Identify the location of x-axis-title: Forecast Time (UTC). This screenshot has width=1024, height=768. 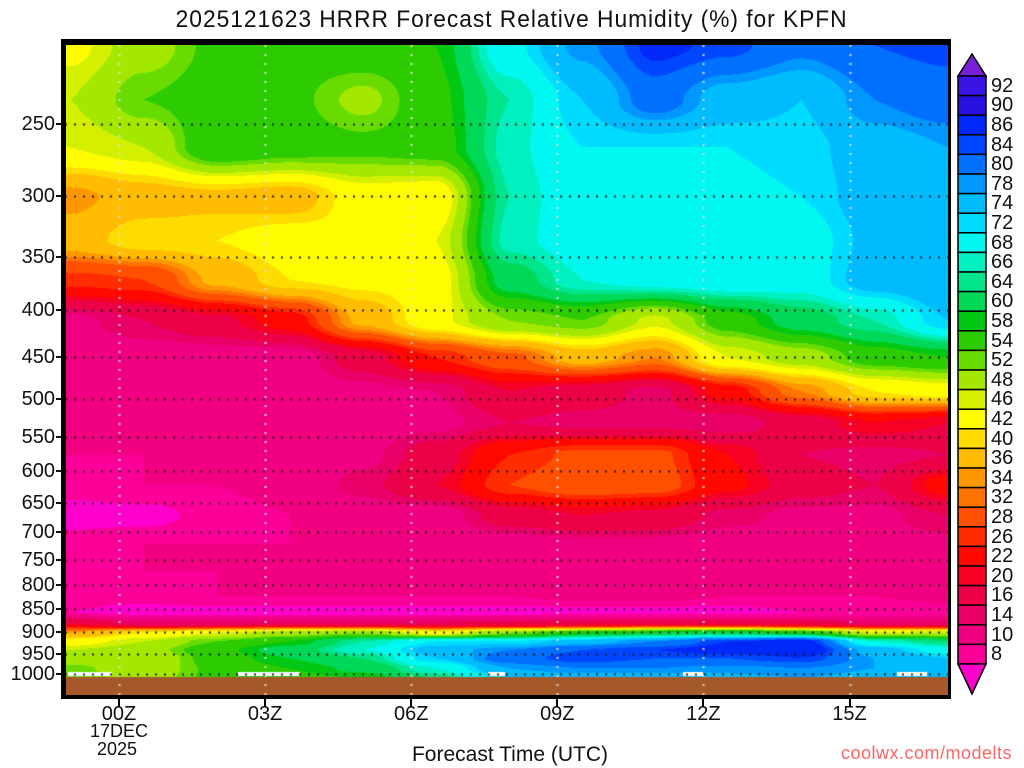
(509, 754).